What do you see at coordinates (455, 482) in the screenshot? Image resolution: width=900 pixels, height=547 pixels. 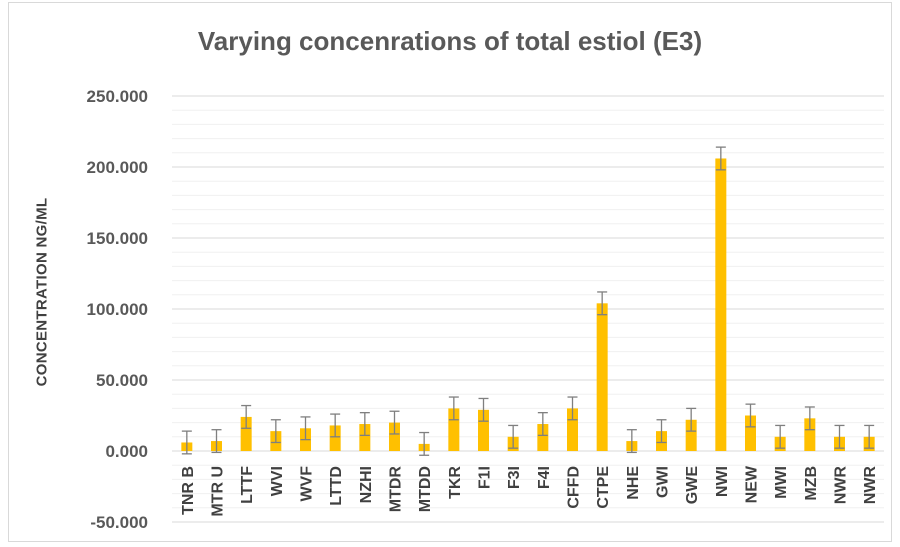 I see `x-category-label: TKR` at bounding box center [455, 482].